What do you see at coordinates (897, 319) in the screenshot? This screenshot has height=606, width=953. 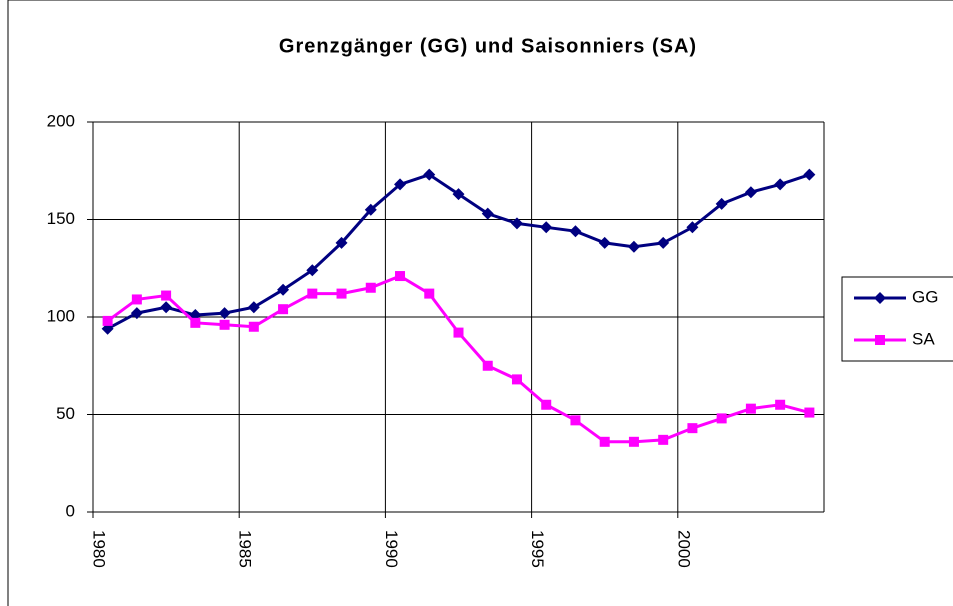 I see `legend-box` at bounding box center [897, 319].